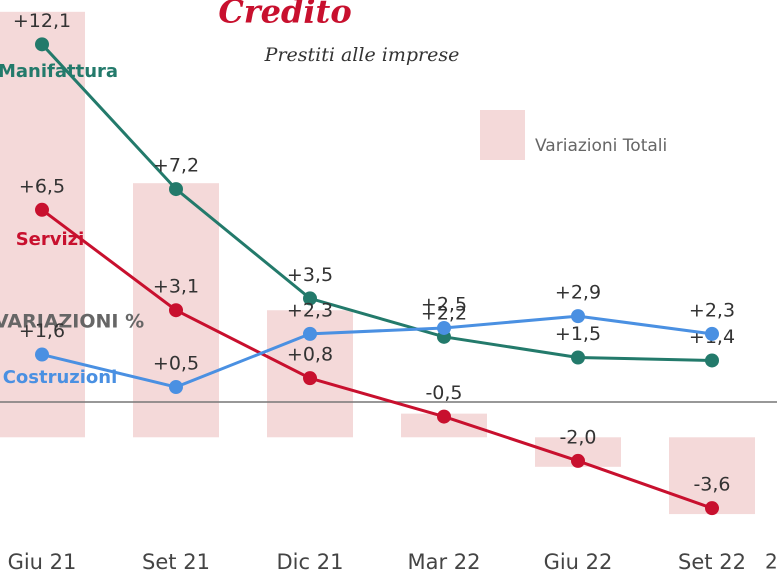 The height and width of the screenshot is (575, 777). What do you see at coordinates (502, 135) in the screenshot?
I see `legend-swatch` at bounding box center [502, 135].